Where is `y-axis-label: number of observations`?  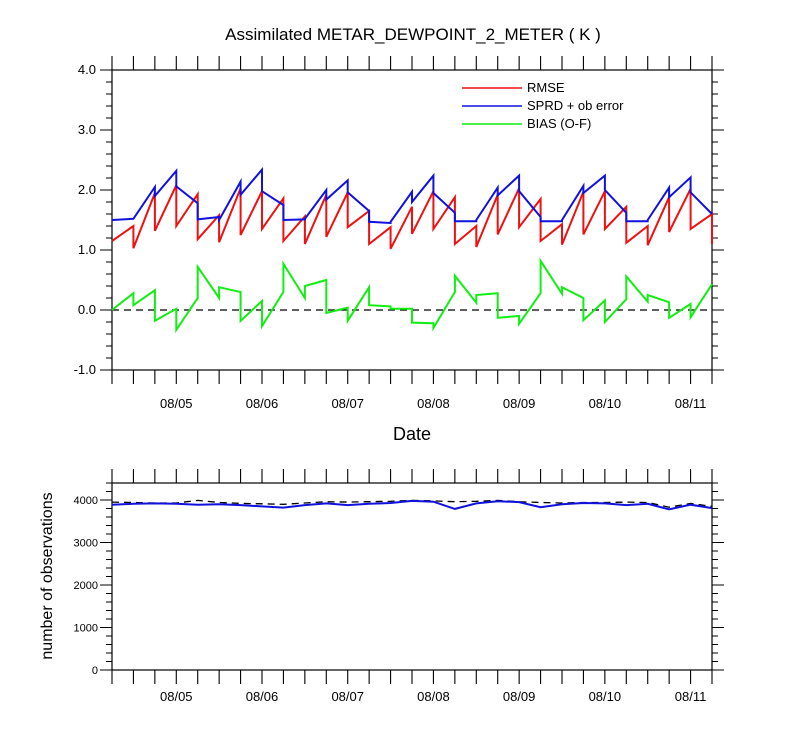
y-axis-label: number of observations is located at coordinates (47, 575).